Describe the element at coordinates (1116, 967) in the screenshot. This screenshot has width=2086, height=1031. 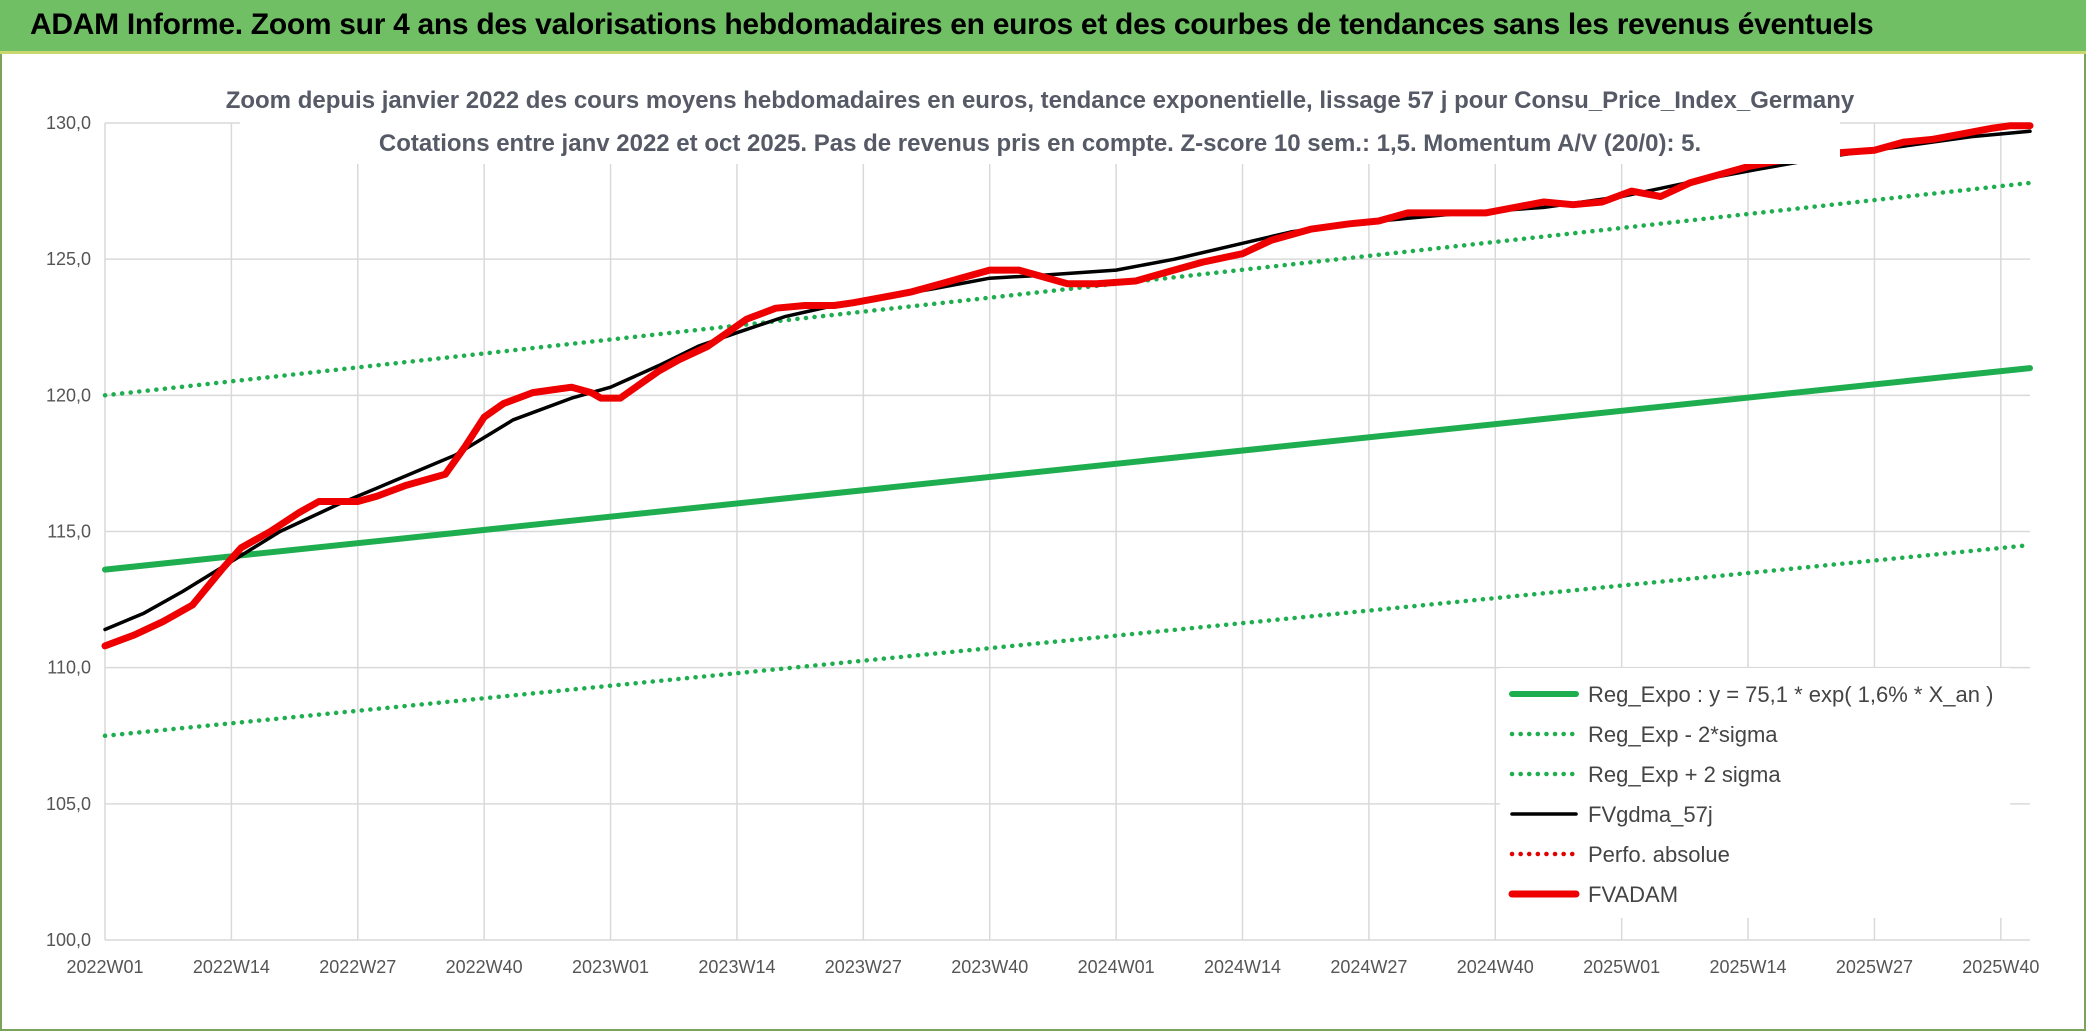
I see `x-tick-label: 2024W01` at that location.